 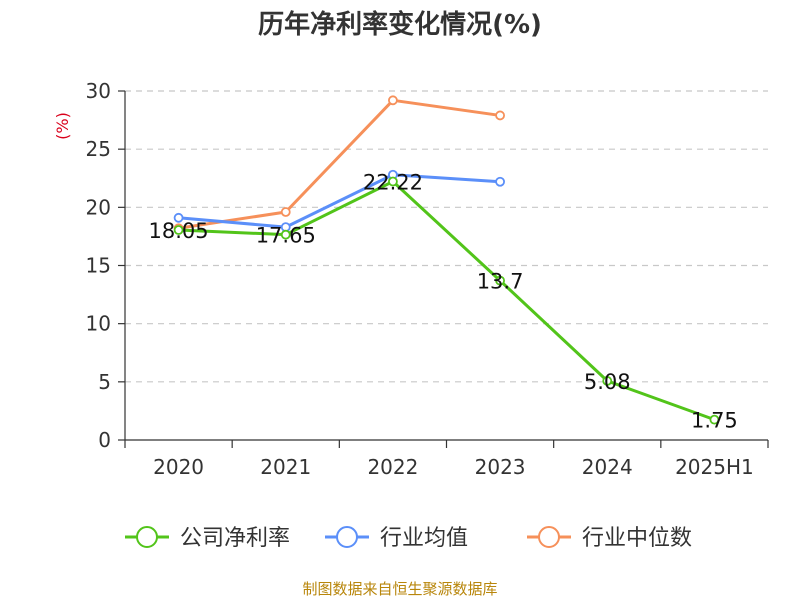 I want to click on y-tick-label: 15, so click(x=98, y=266).